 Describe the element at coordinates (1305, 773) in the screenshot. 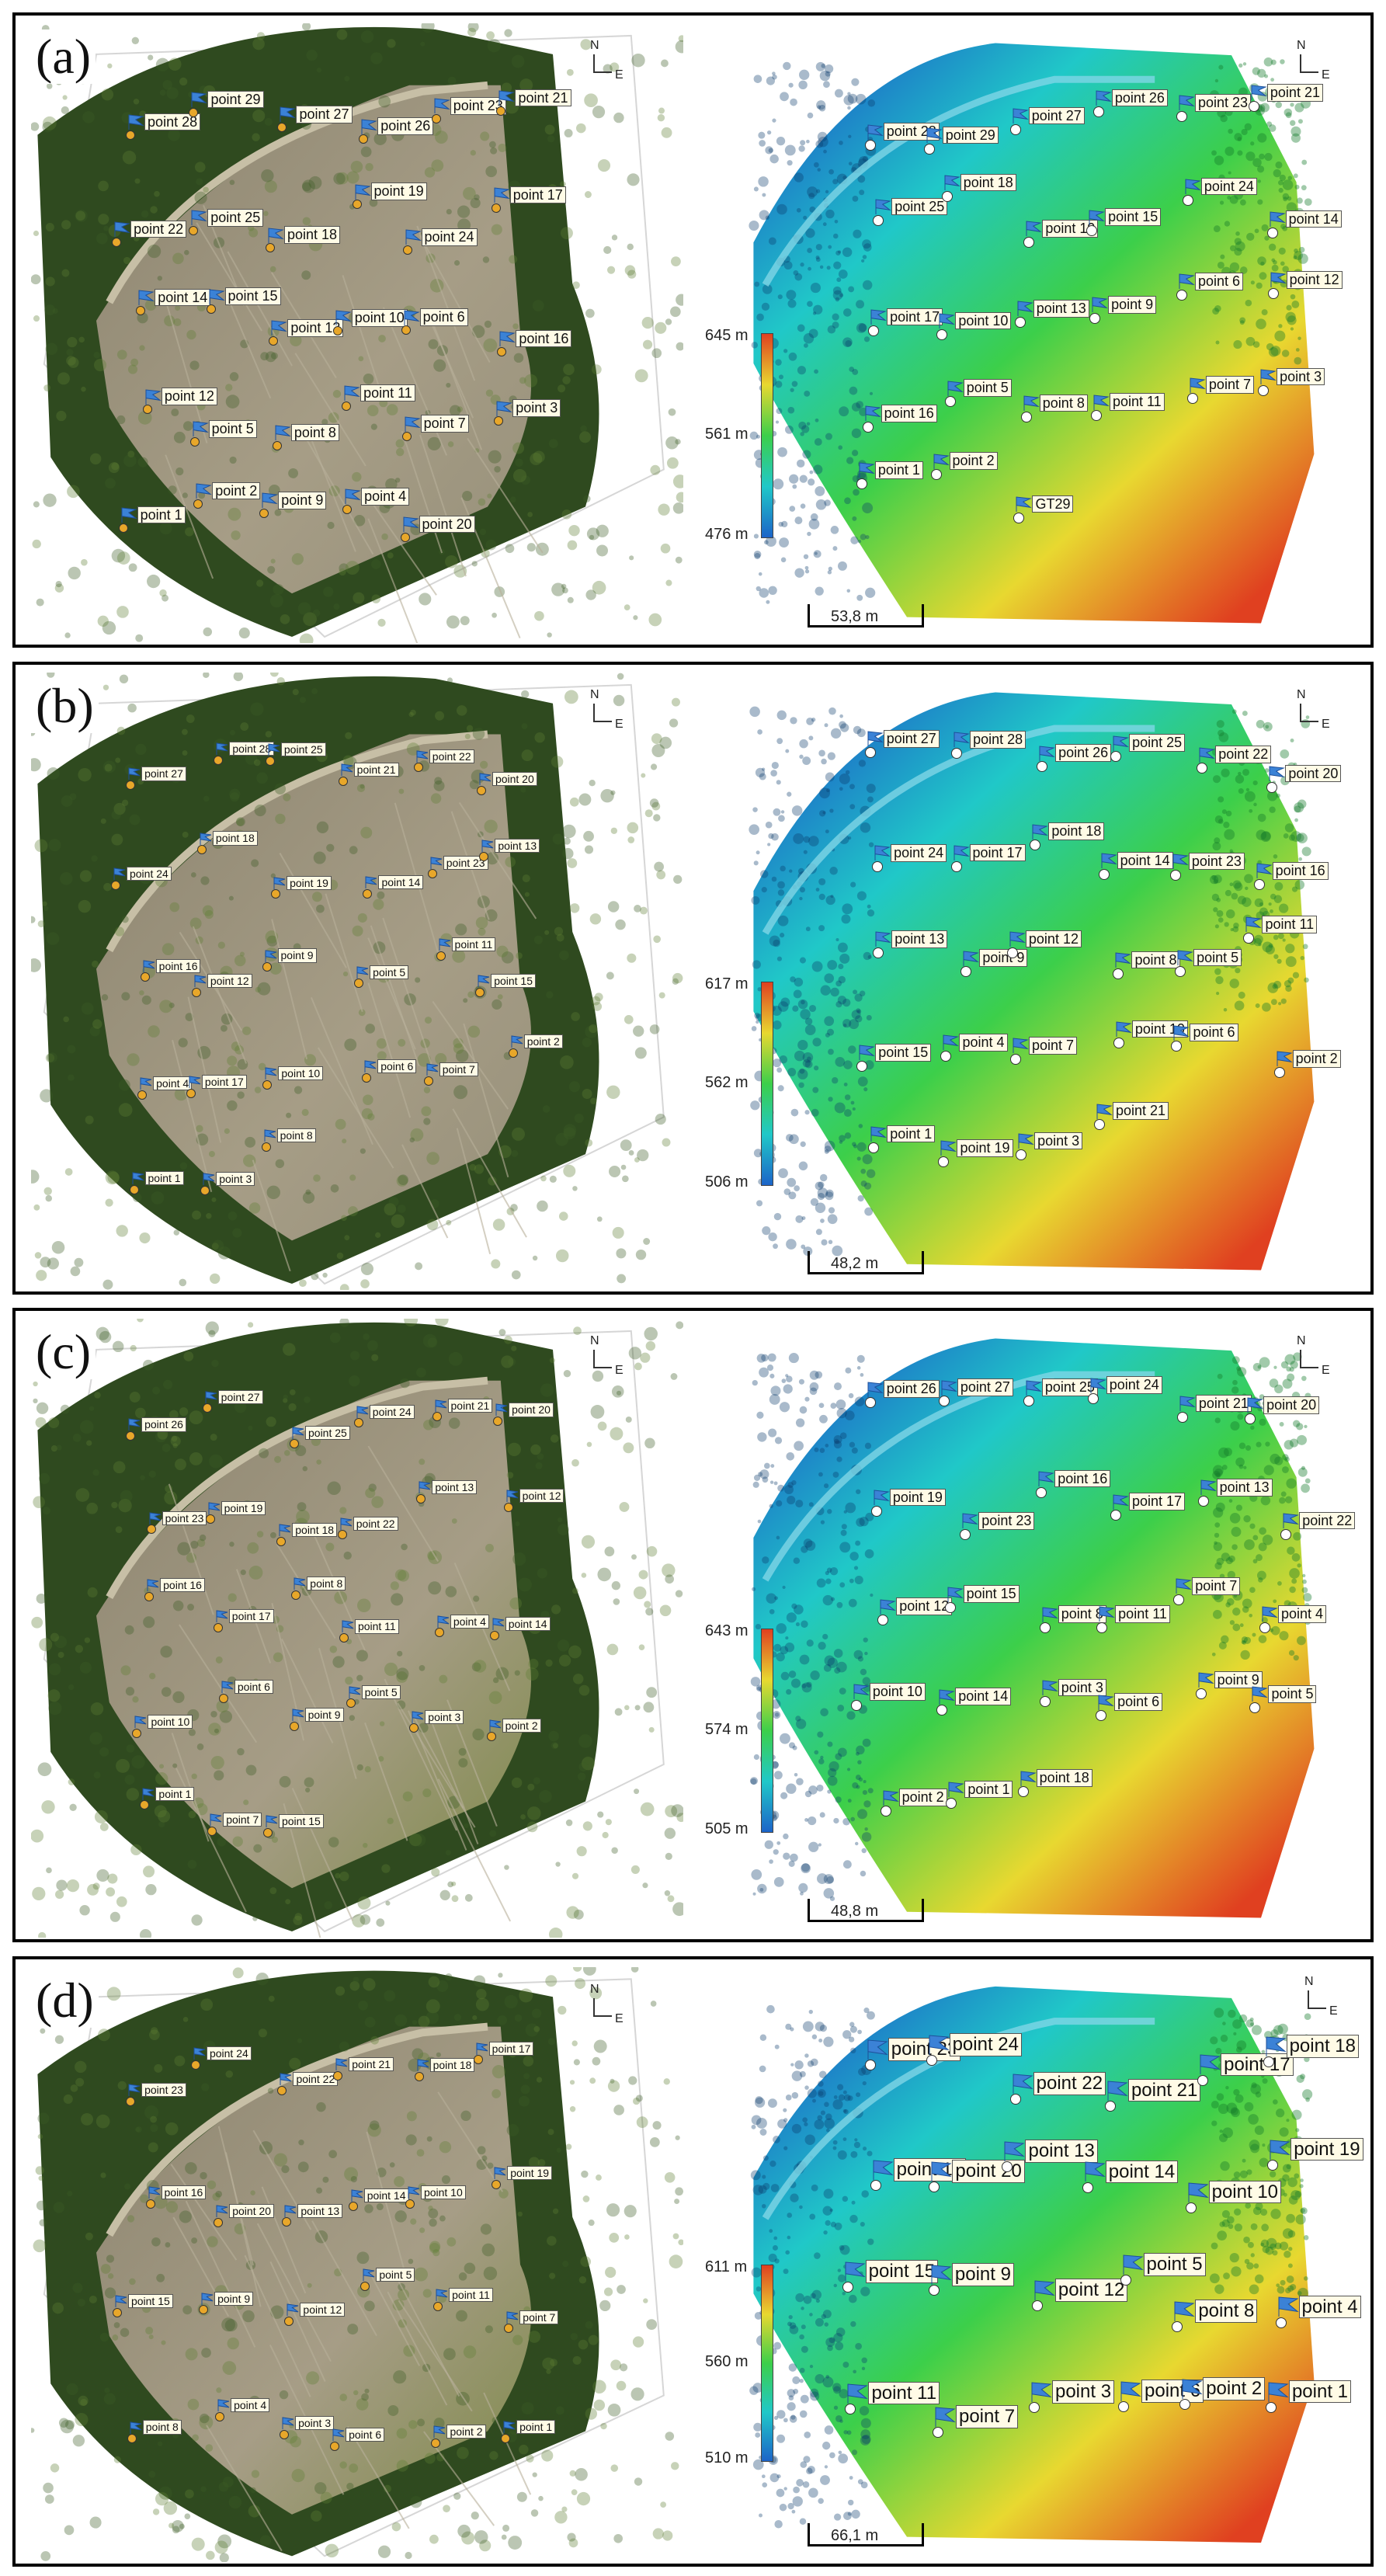

I see `gcp-marker: point 20` at that location.